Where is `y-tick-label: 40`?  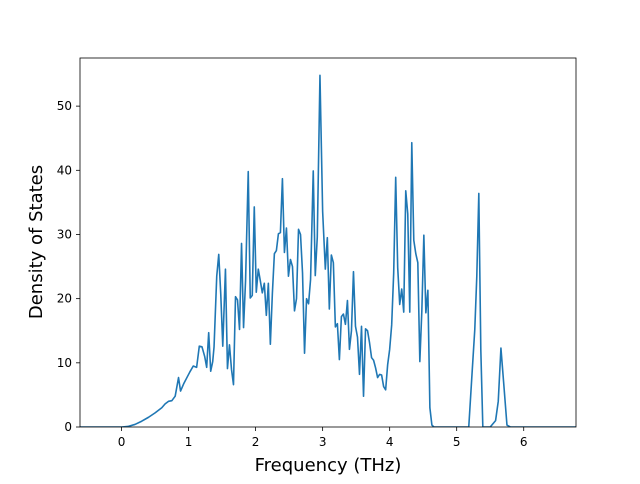 y-tick-label: 40 is located at coordinates (64, 170).